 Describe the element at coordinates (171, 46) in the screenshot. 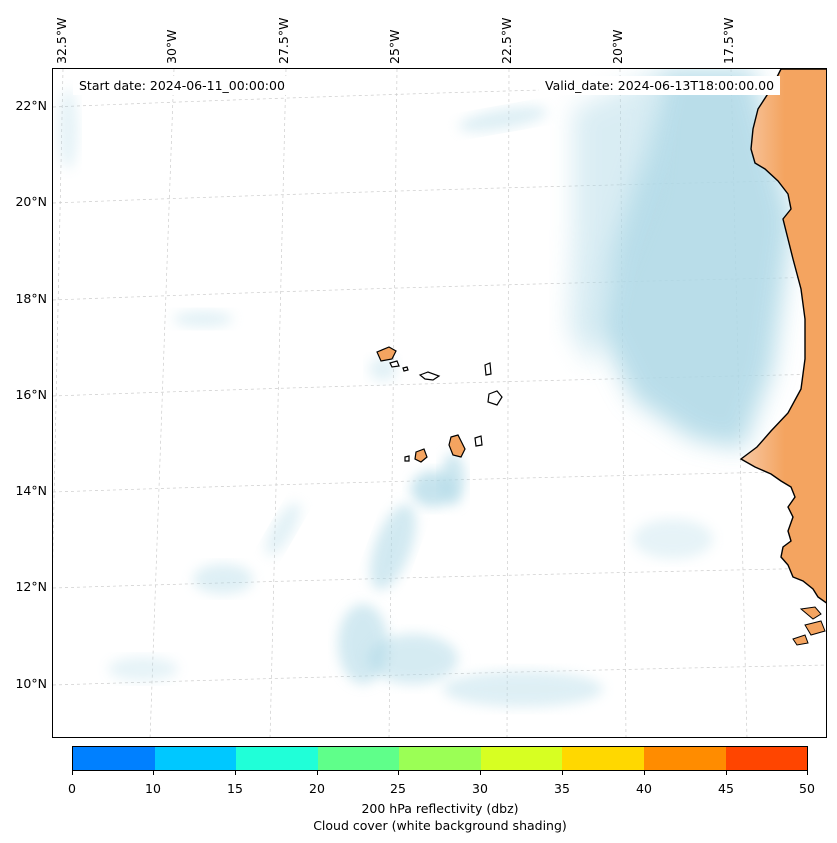

I see `longitude-label: 30°W` at that location.